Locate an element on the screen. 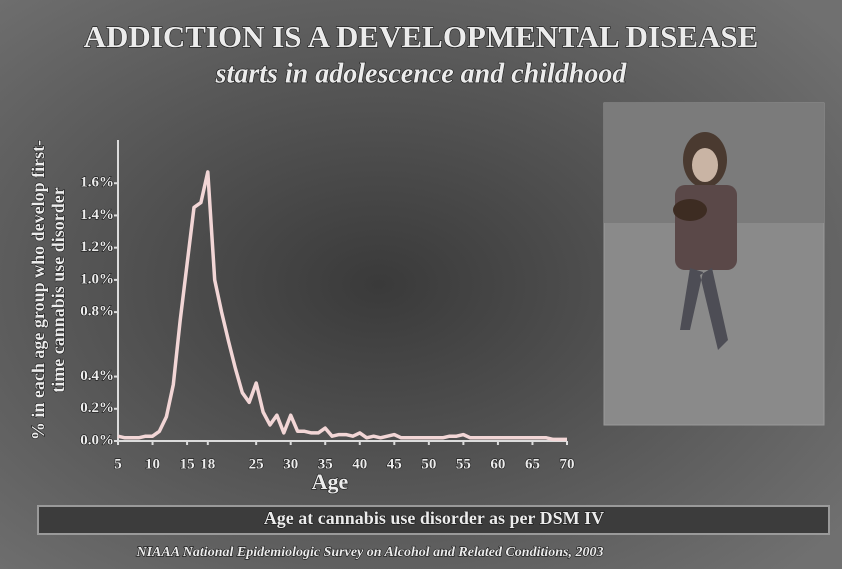 The image size is (842, 569). y-tick-label: 0.4% is located at coordinates (97, 376).